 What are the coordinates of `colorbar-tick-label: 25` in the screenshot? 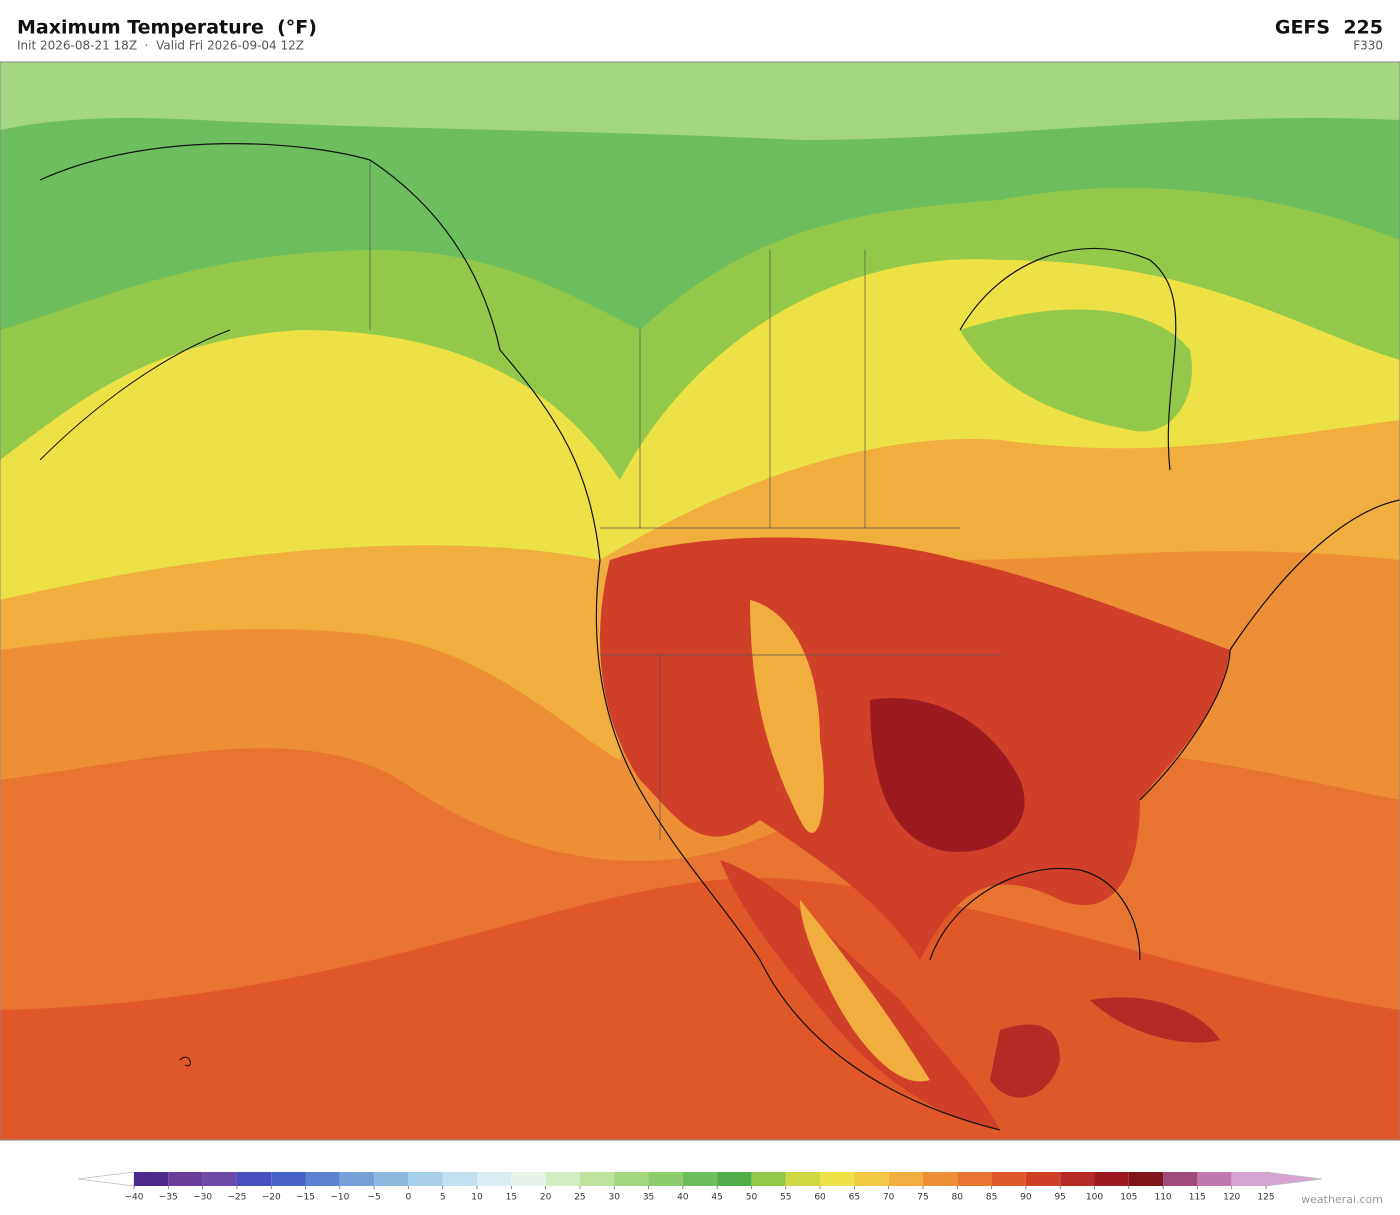 It's located at (579, 1198).